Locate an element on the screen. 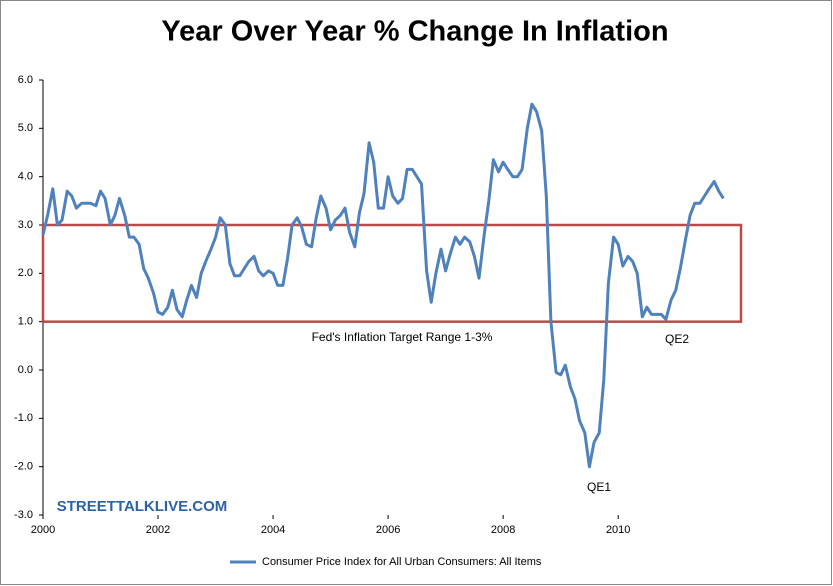 The height and width of the screenshot is (586, 833). y-tick-label: 3.0 is located at coordinates (25, 225).